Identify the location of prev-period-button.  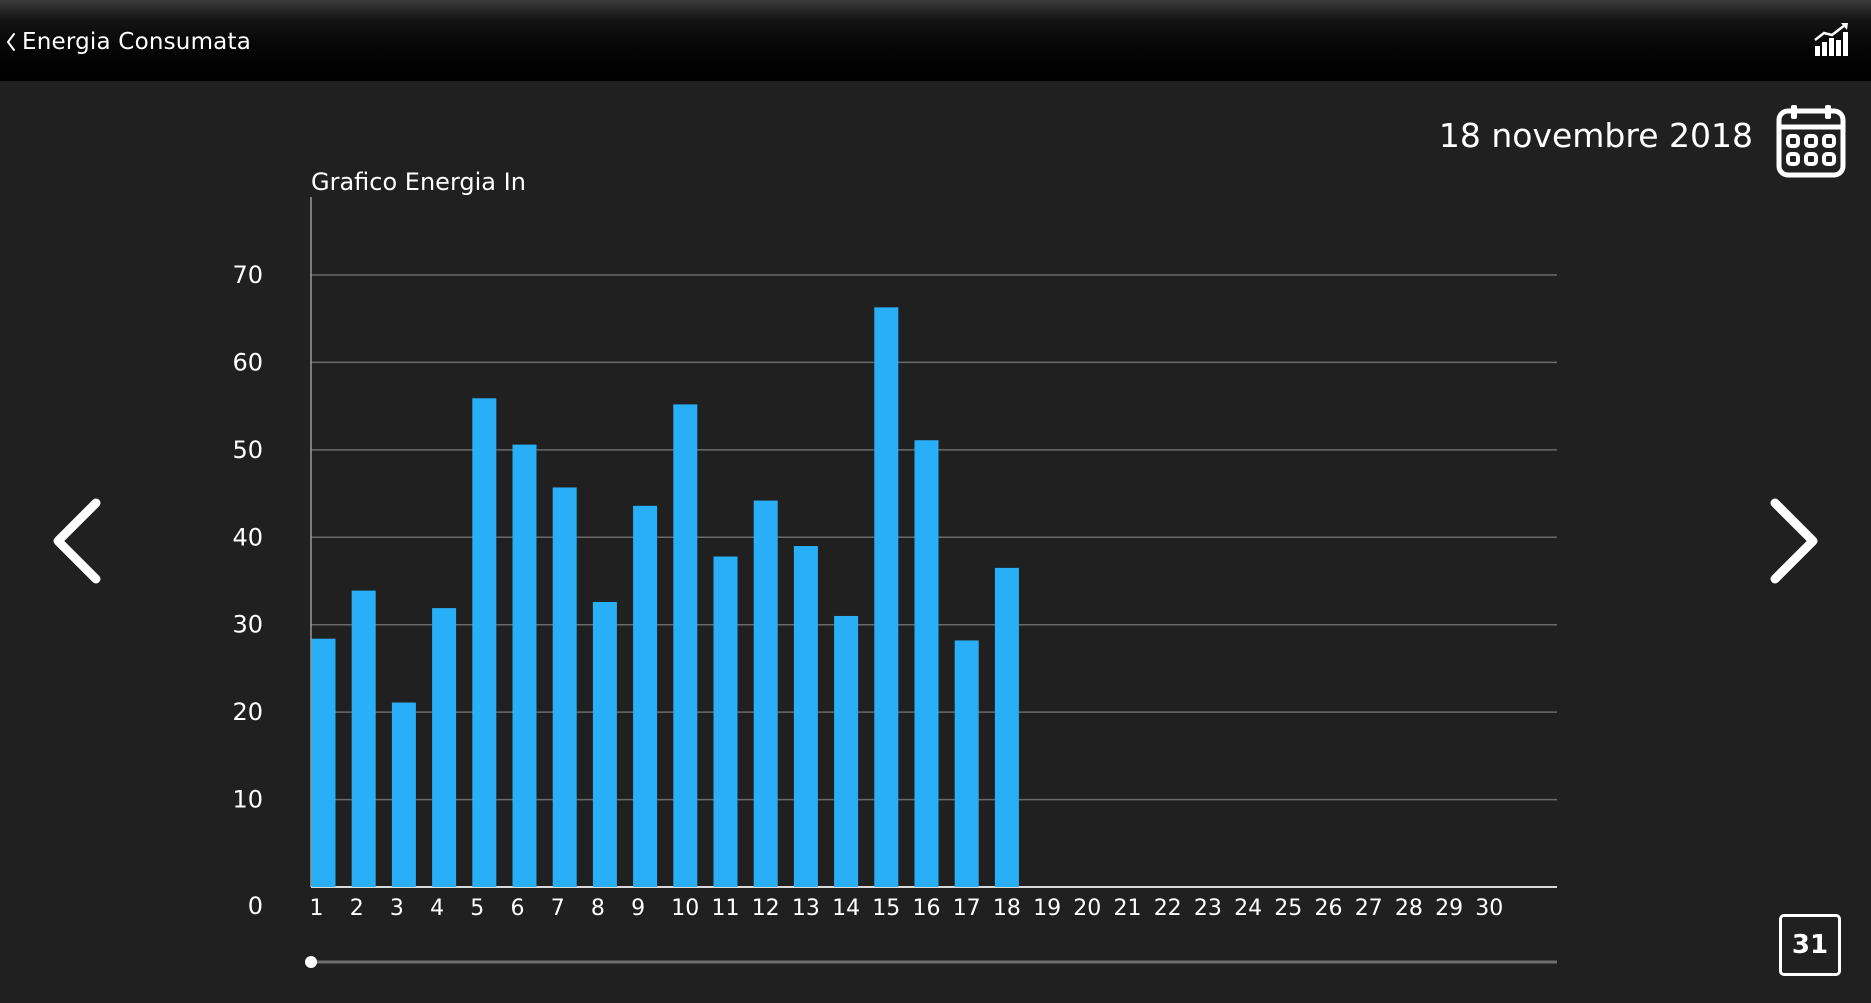
(80, 541).